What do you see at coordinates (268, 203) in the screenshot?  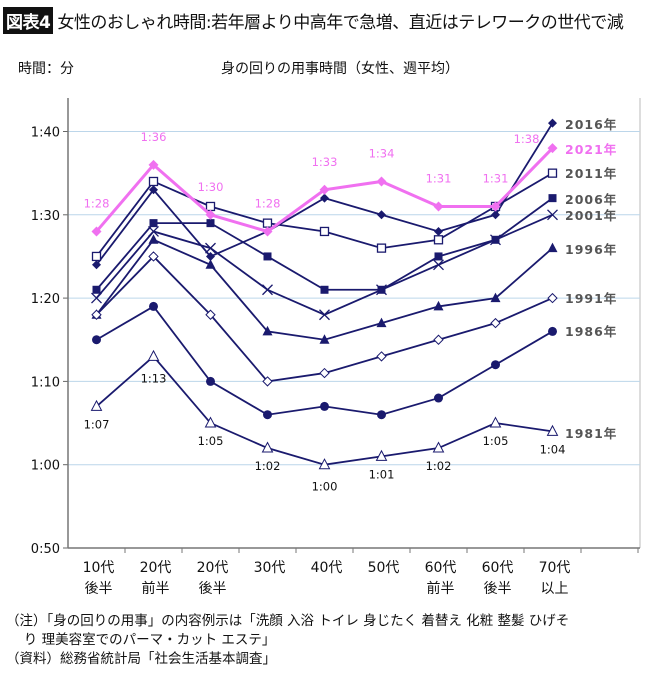 I see `data-label: 1:28` at bounding box center [268, 203].